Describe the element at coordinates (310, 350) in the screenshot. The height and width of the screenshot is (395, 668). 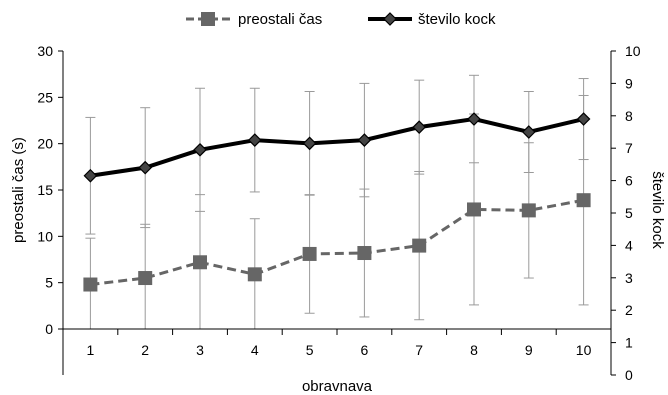
I see `x-tick-label: 5` at that location.